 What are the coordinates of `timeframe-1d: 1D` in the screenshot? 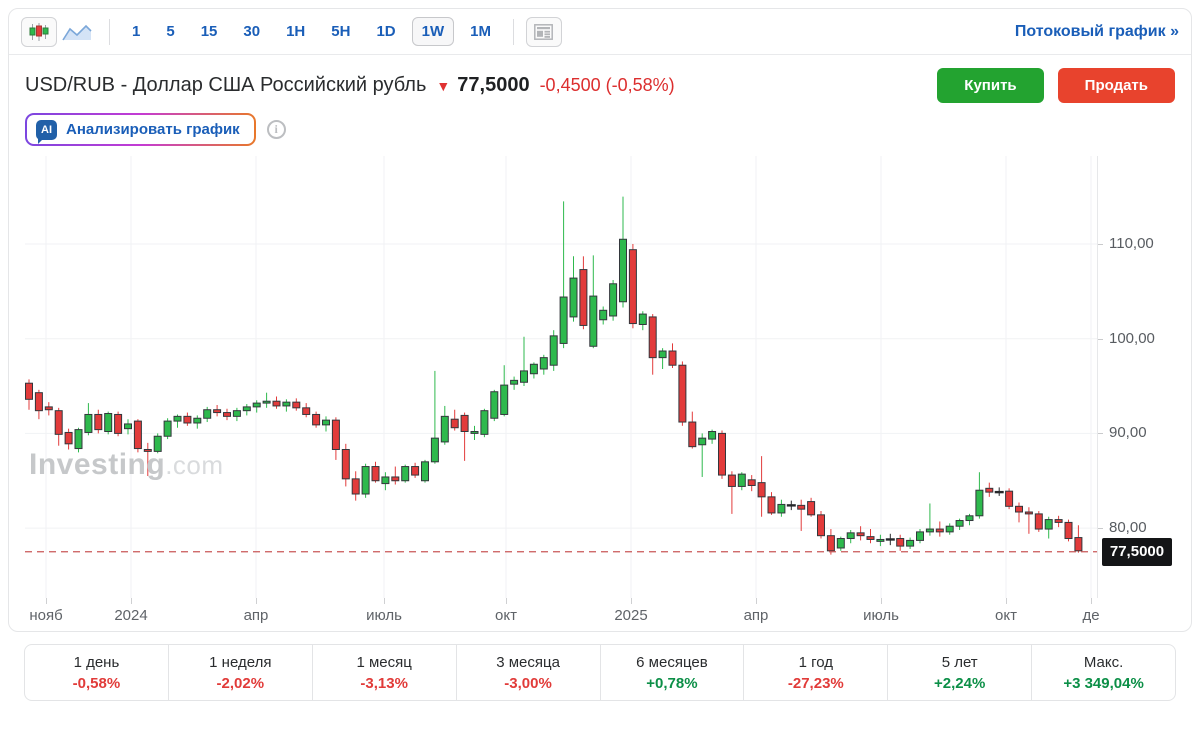 It's located at (386, 31).